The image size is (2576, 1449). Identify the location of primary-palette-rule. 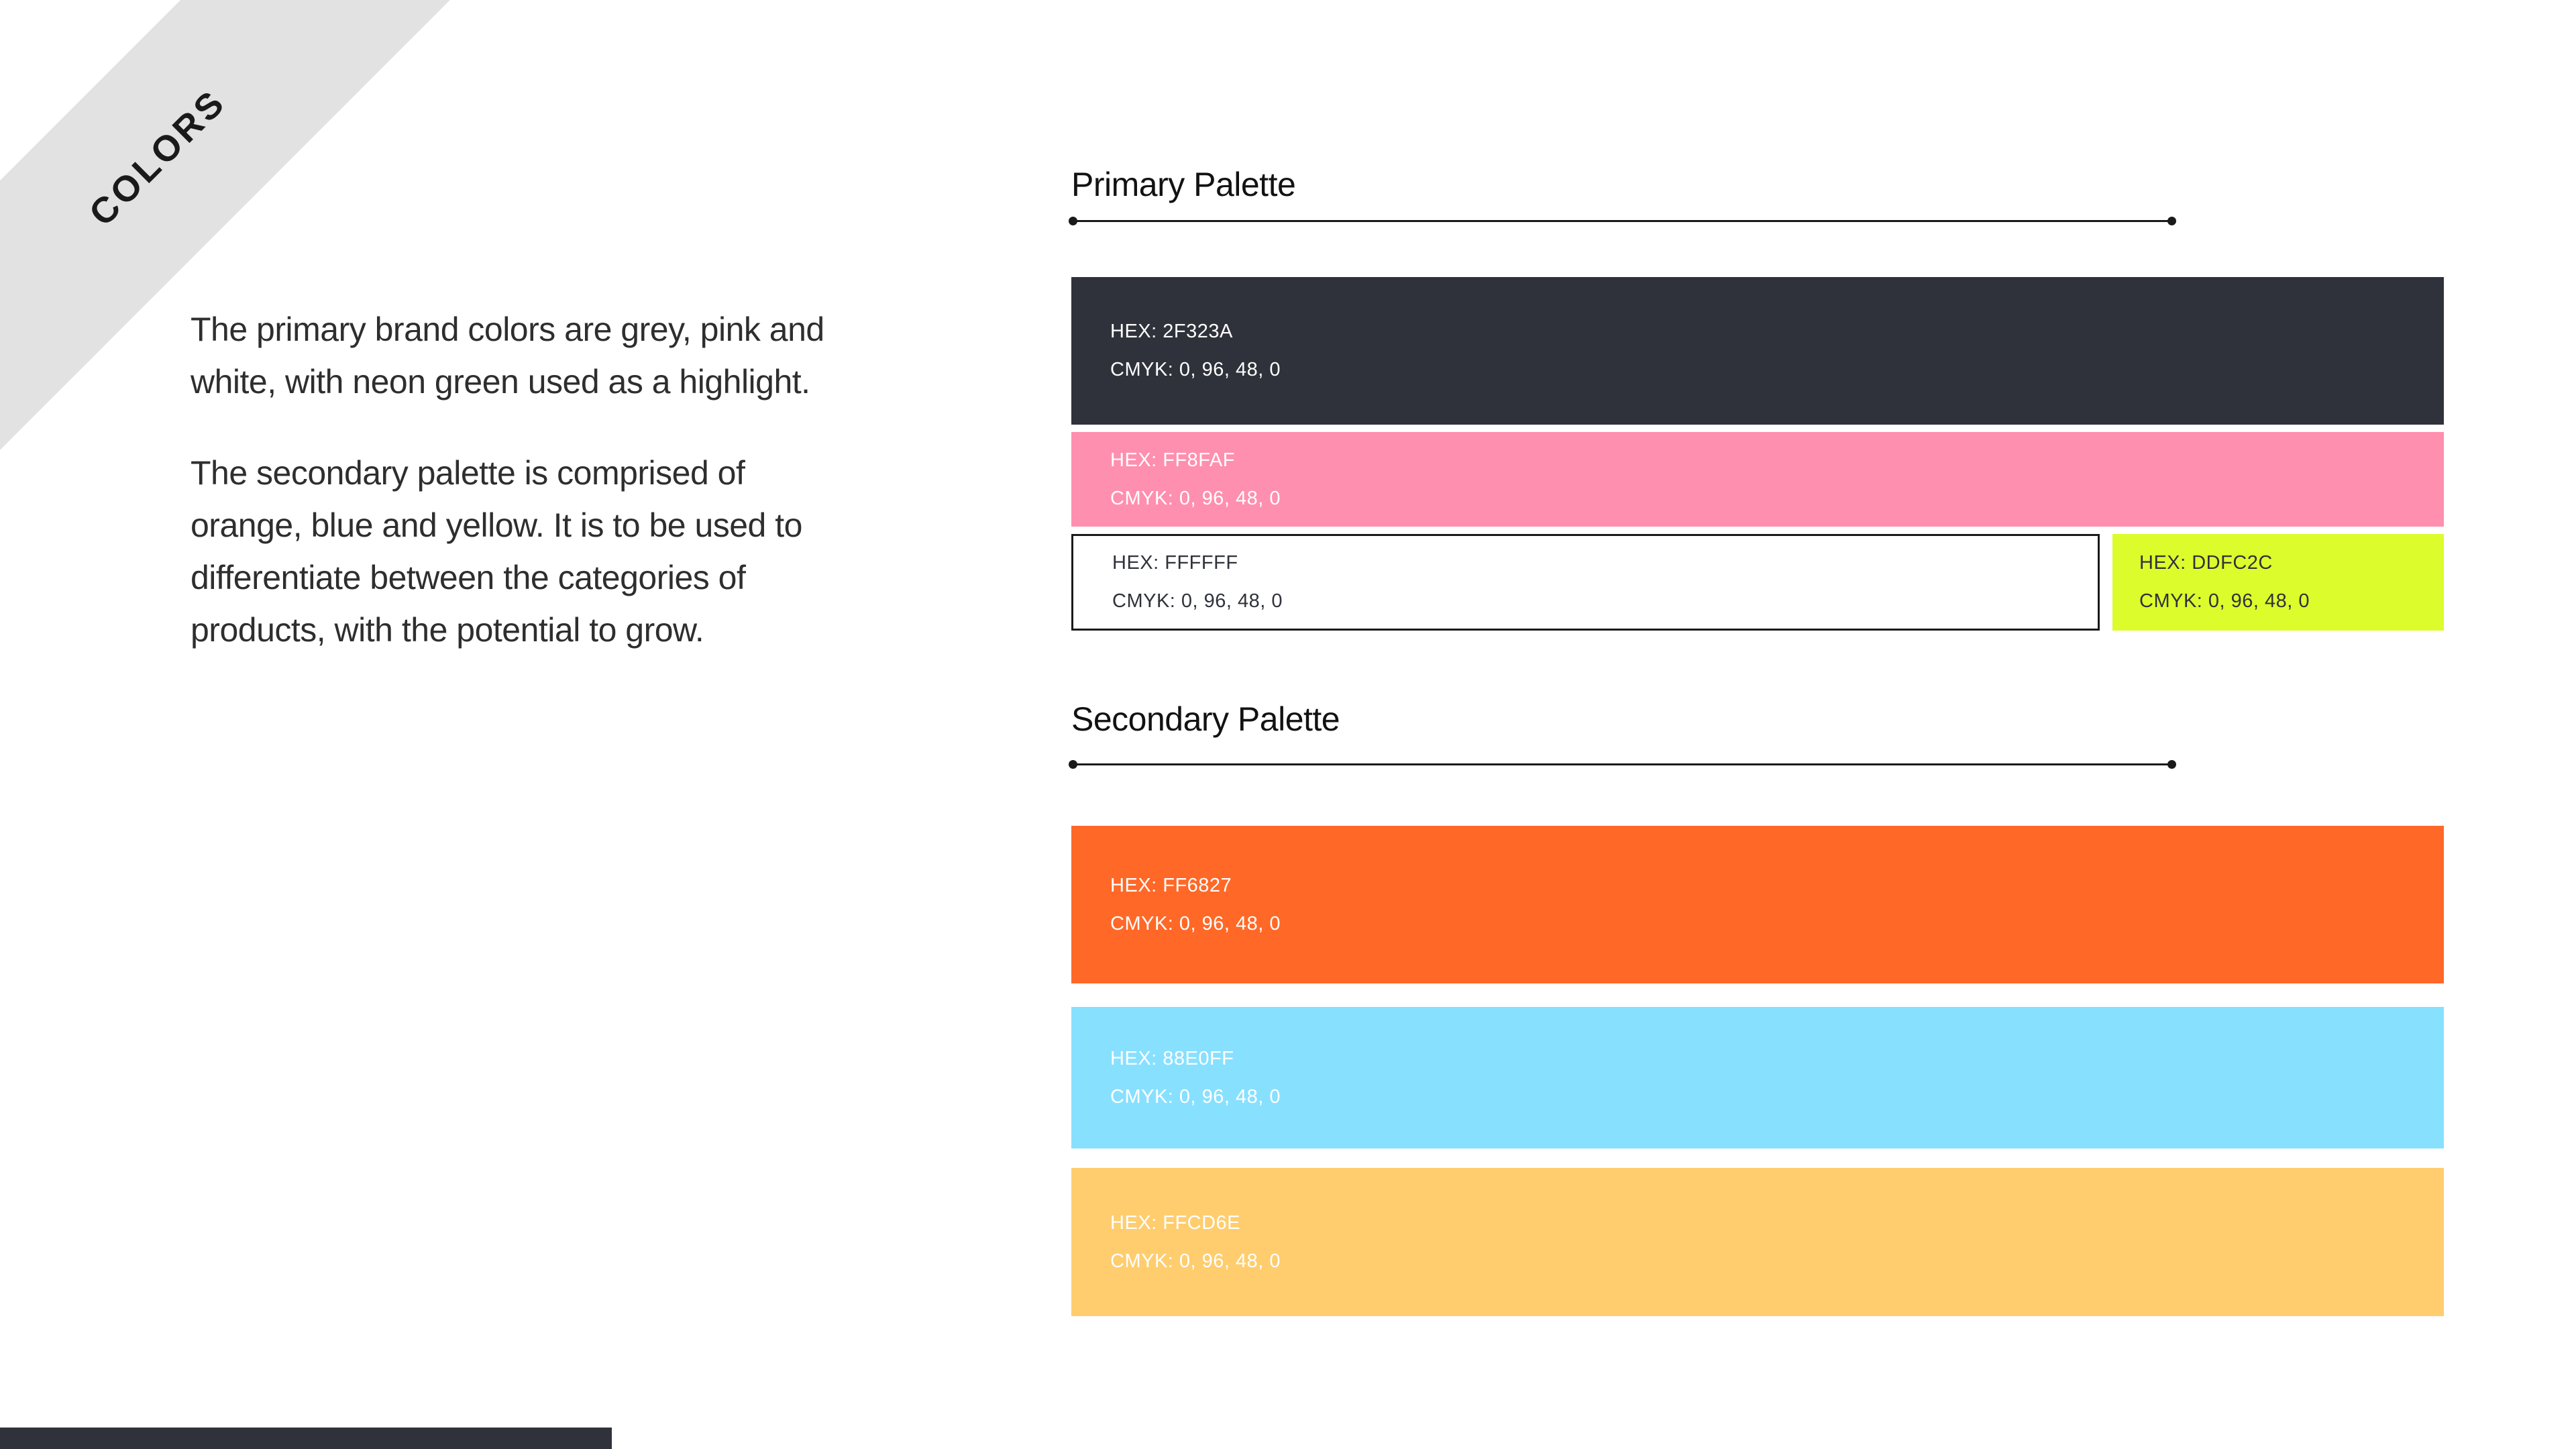
(1622, 220).